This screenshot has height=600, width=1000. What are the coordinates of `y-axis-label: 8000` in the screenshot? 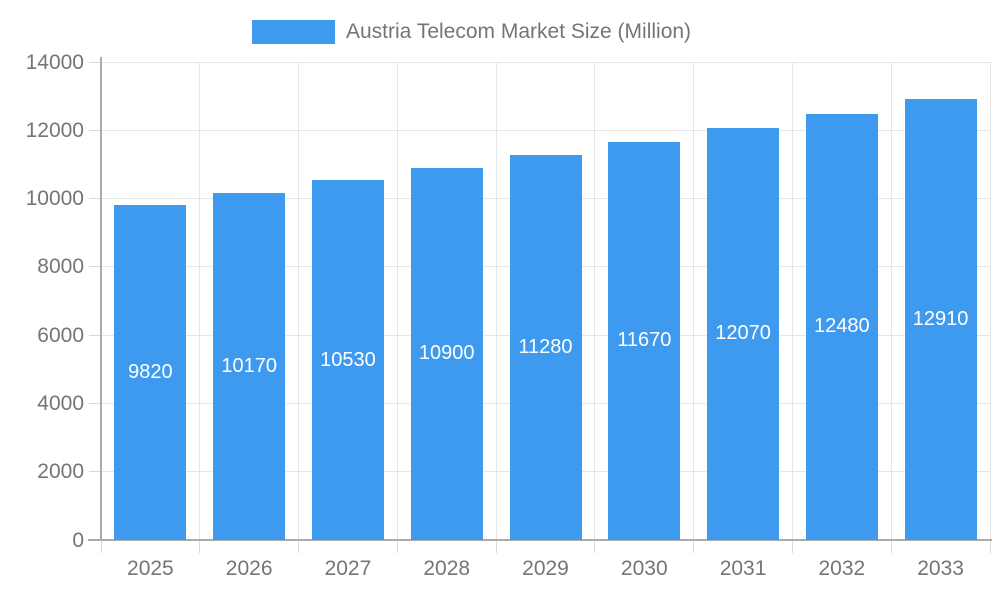 It's located at (60, 267).